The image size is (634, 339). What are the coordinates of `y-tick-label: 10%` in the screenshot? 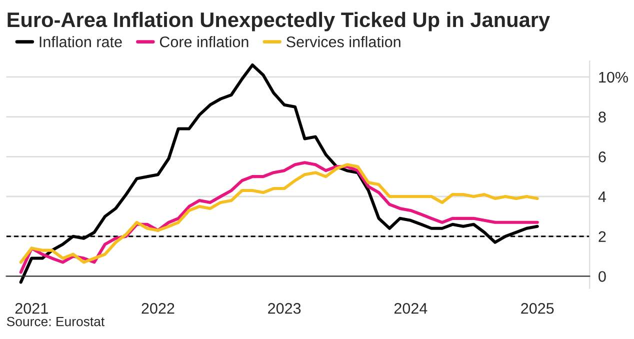 It's located at (613, 77).